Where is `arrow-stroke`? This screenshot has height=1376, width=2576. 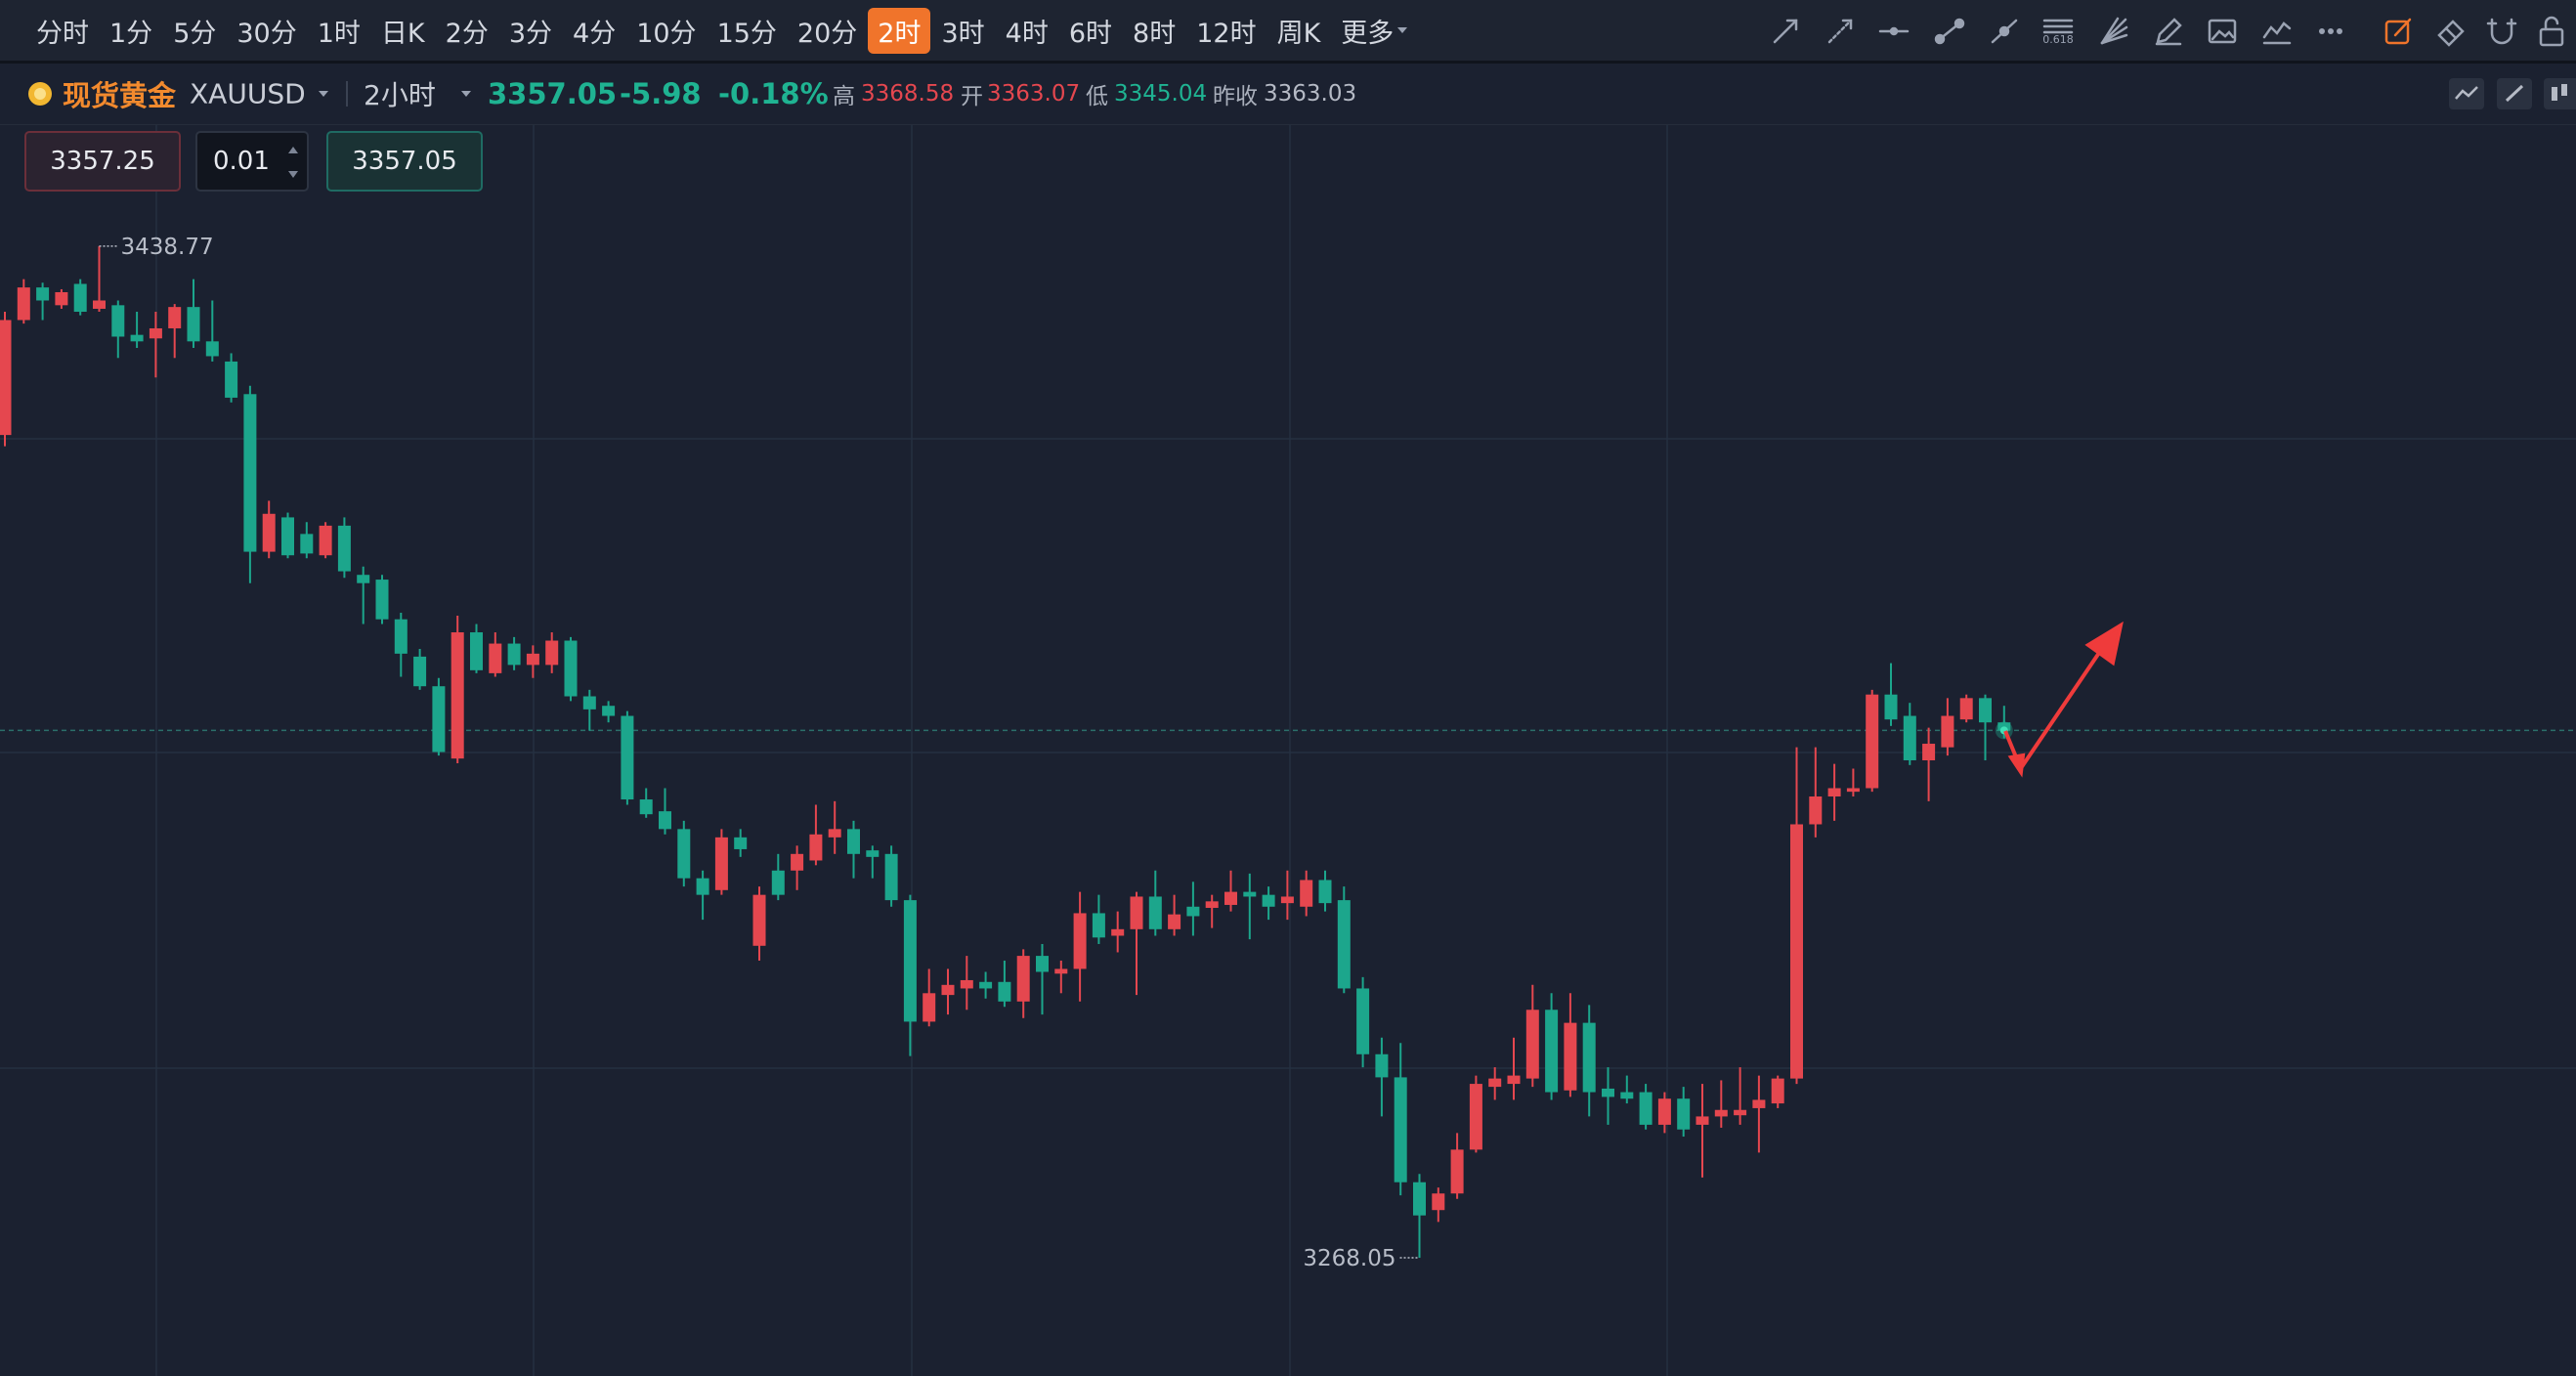 arrow-stroke is located at coordinates (2061, 709).